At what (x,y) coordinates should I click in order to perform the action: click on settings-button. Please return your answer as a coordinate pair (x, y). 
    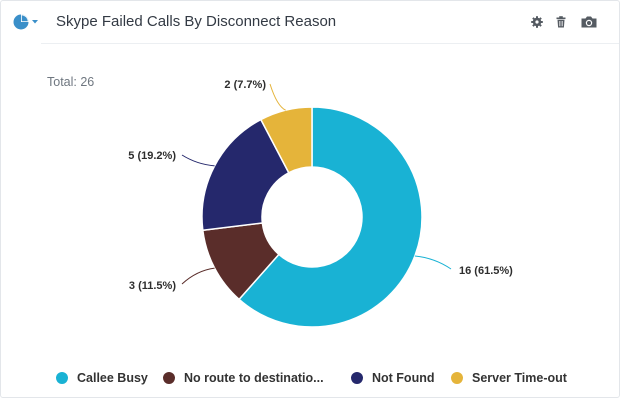
    Looking at the image, I should click on (537, 22).